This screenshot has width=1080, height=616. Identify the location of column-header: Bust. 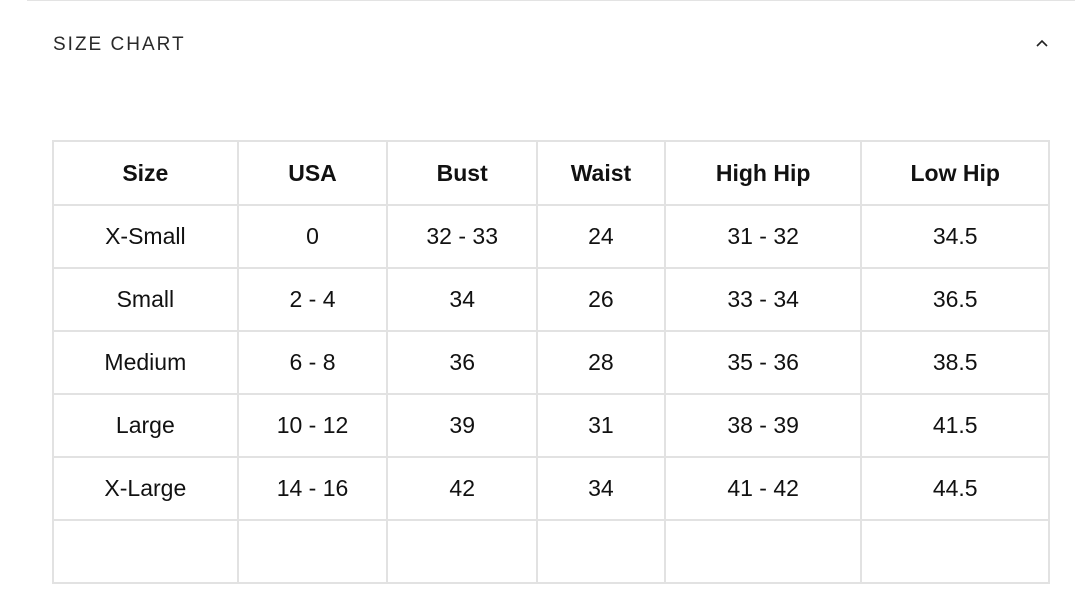
(462, 173).